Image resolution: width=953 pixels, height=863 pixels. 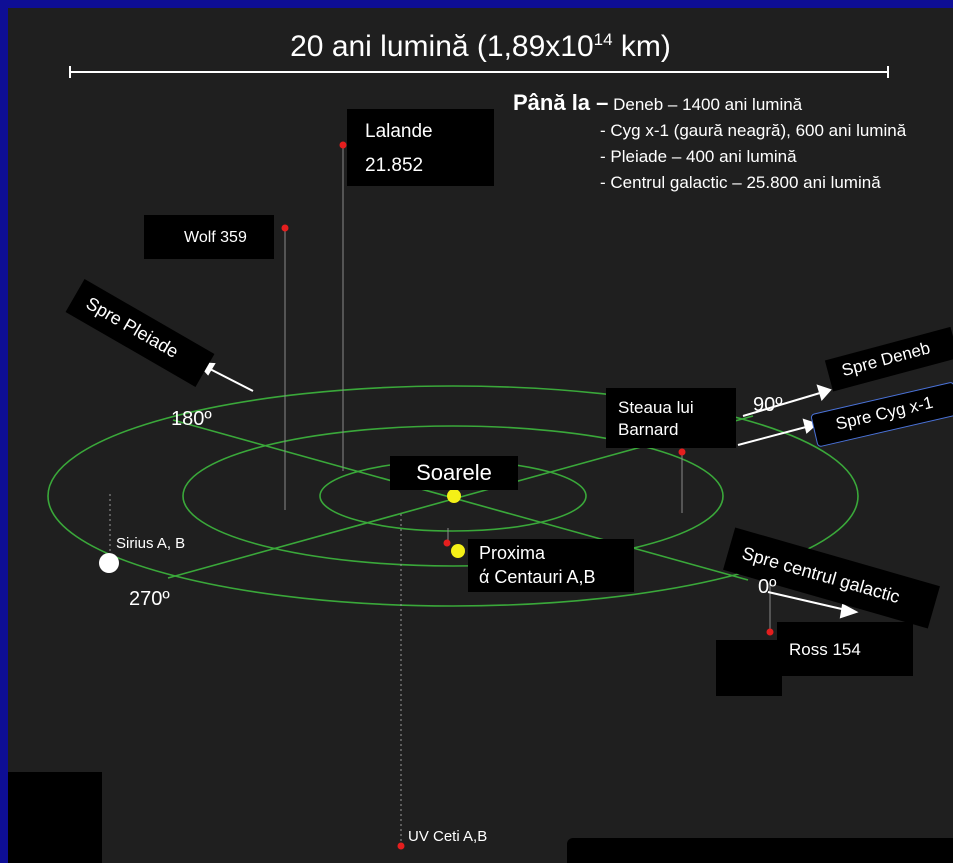 What do you see at coordinates (479, 72) in the screenshot?
I see `scale-bar` at bounding box center [479, 72].